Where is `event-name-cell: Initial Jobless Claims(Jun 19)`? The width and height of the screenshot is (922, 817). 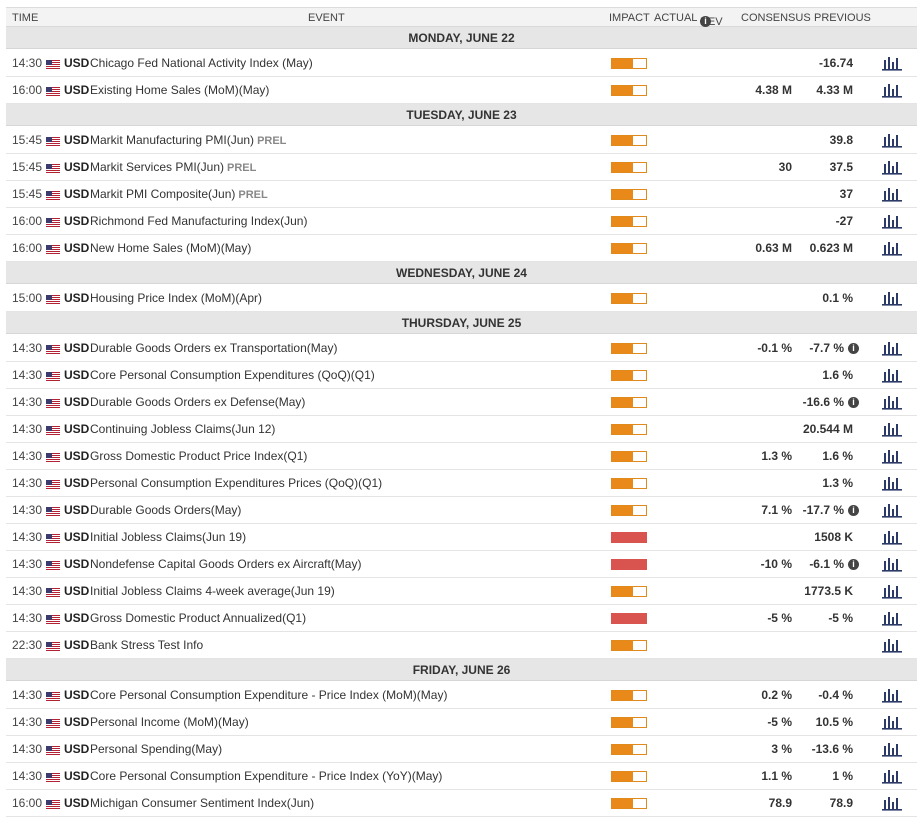
event-name-cell: Initial Jobless Claims(Jun 19) is located at coordinates (168, 537).